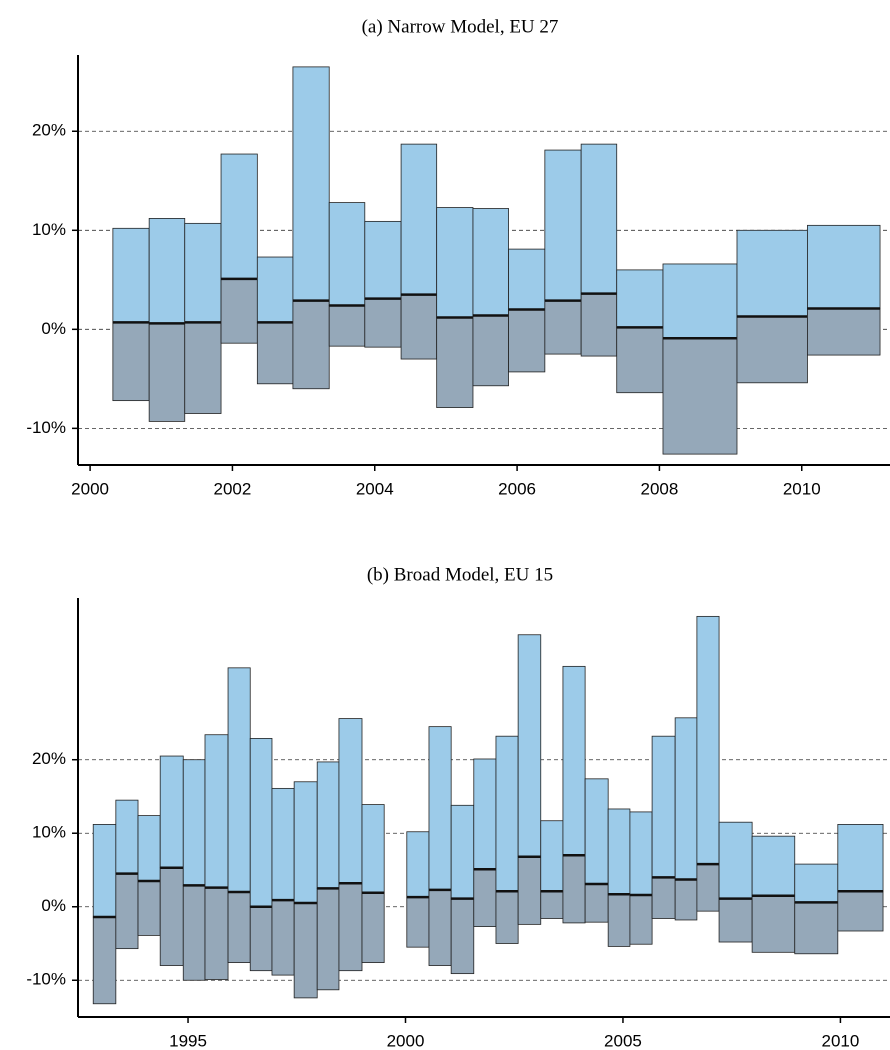  What do you see at coordinates (233, 488) in the screenshot?
I see `x-tick-label: 2002` at bounding box center [233, 488].